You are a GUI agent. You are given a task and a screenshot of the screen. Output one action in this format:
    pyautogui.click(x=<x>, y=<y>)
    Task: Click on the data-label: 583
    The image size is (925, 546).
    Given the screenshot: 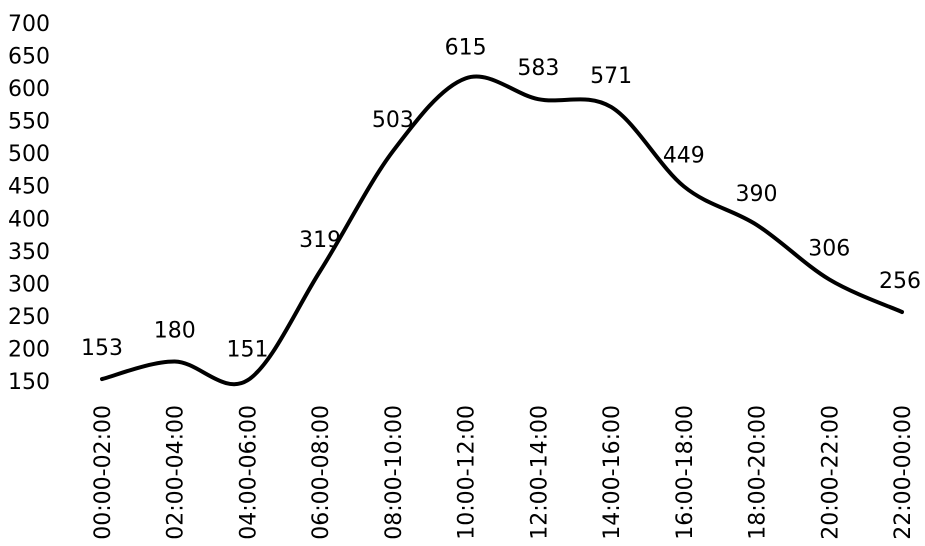 What is the action you would take?
    pyautogui.click(x=538, y=68)
    